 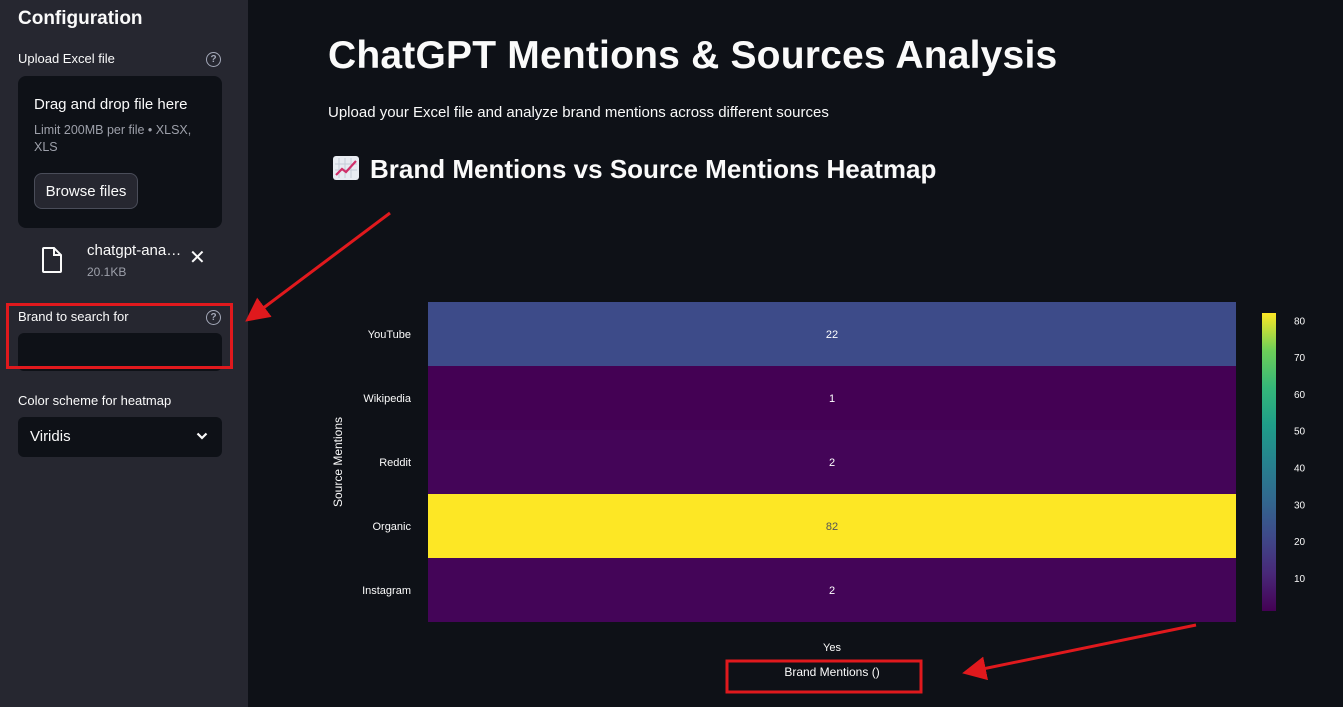 I want to click on dropzone-title: Drag and drop file here, so click(x=111, y=104).